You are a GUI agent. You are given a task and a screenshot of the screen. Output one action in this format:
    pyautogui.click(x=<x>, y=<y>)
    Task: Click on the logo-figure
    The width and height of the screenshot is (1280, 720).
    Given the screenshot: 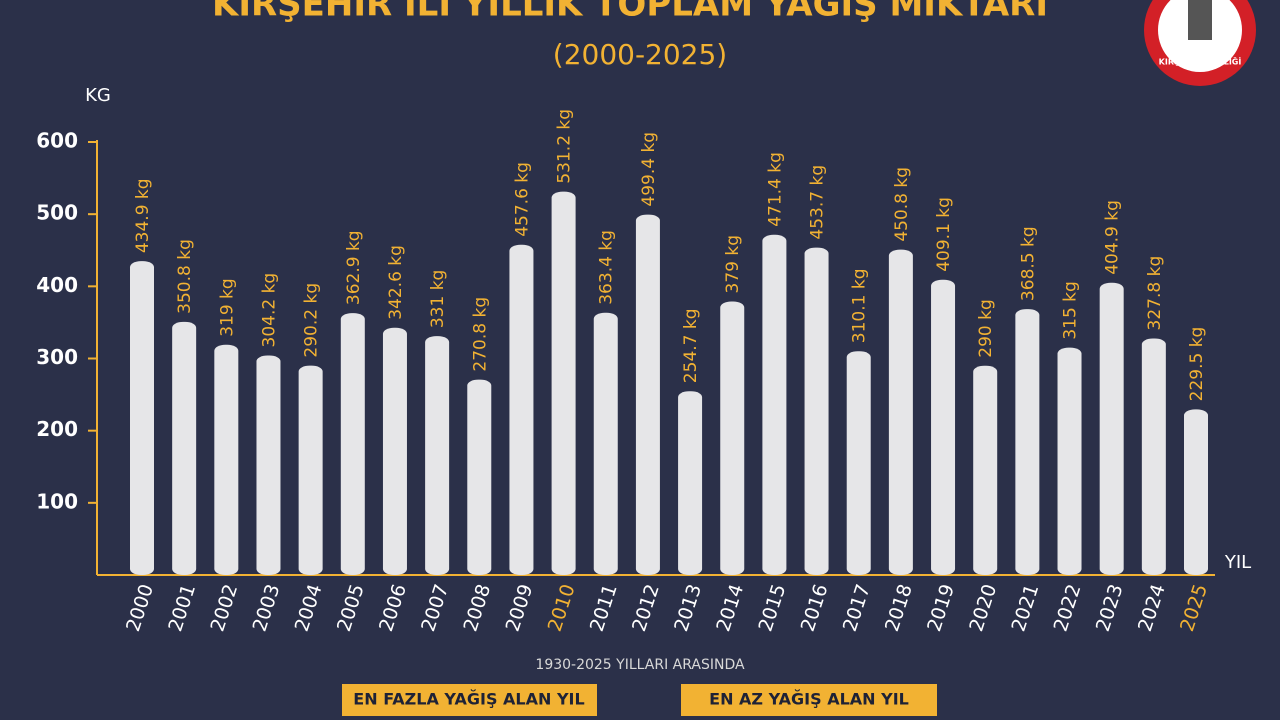 What is the action you would take?
    pyautogui.click(x=1200, y=20)
    